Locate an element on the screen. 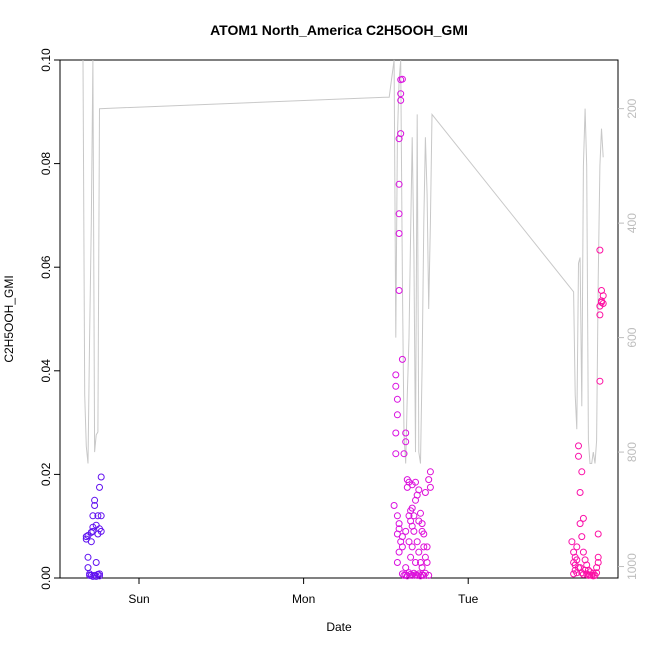  y-tick-label: 0.06 is located at coordinates (46, 267).